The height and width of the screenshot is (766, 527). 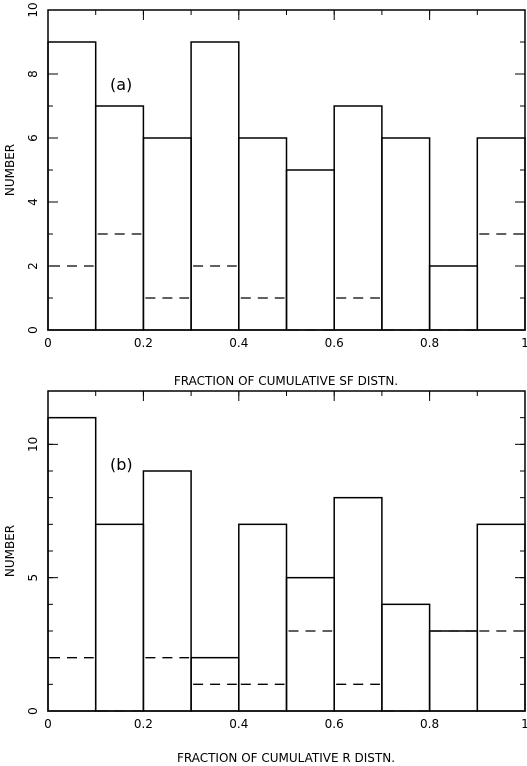 What do you see at coordinates (33, 202) in the screenshot?
I see `y-tick-label: 4` at bounding box center [33, 202].